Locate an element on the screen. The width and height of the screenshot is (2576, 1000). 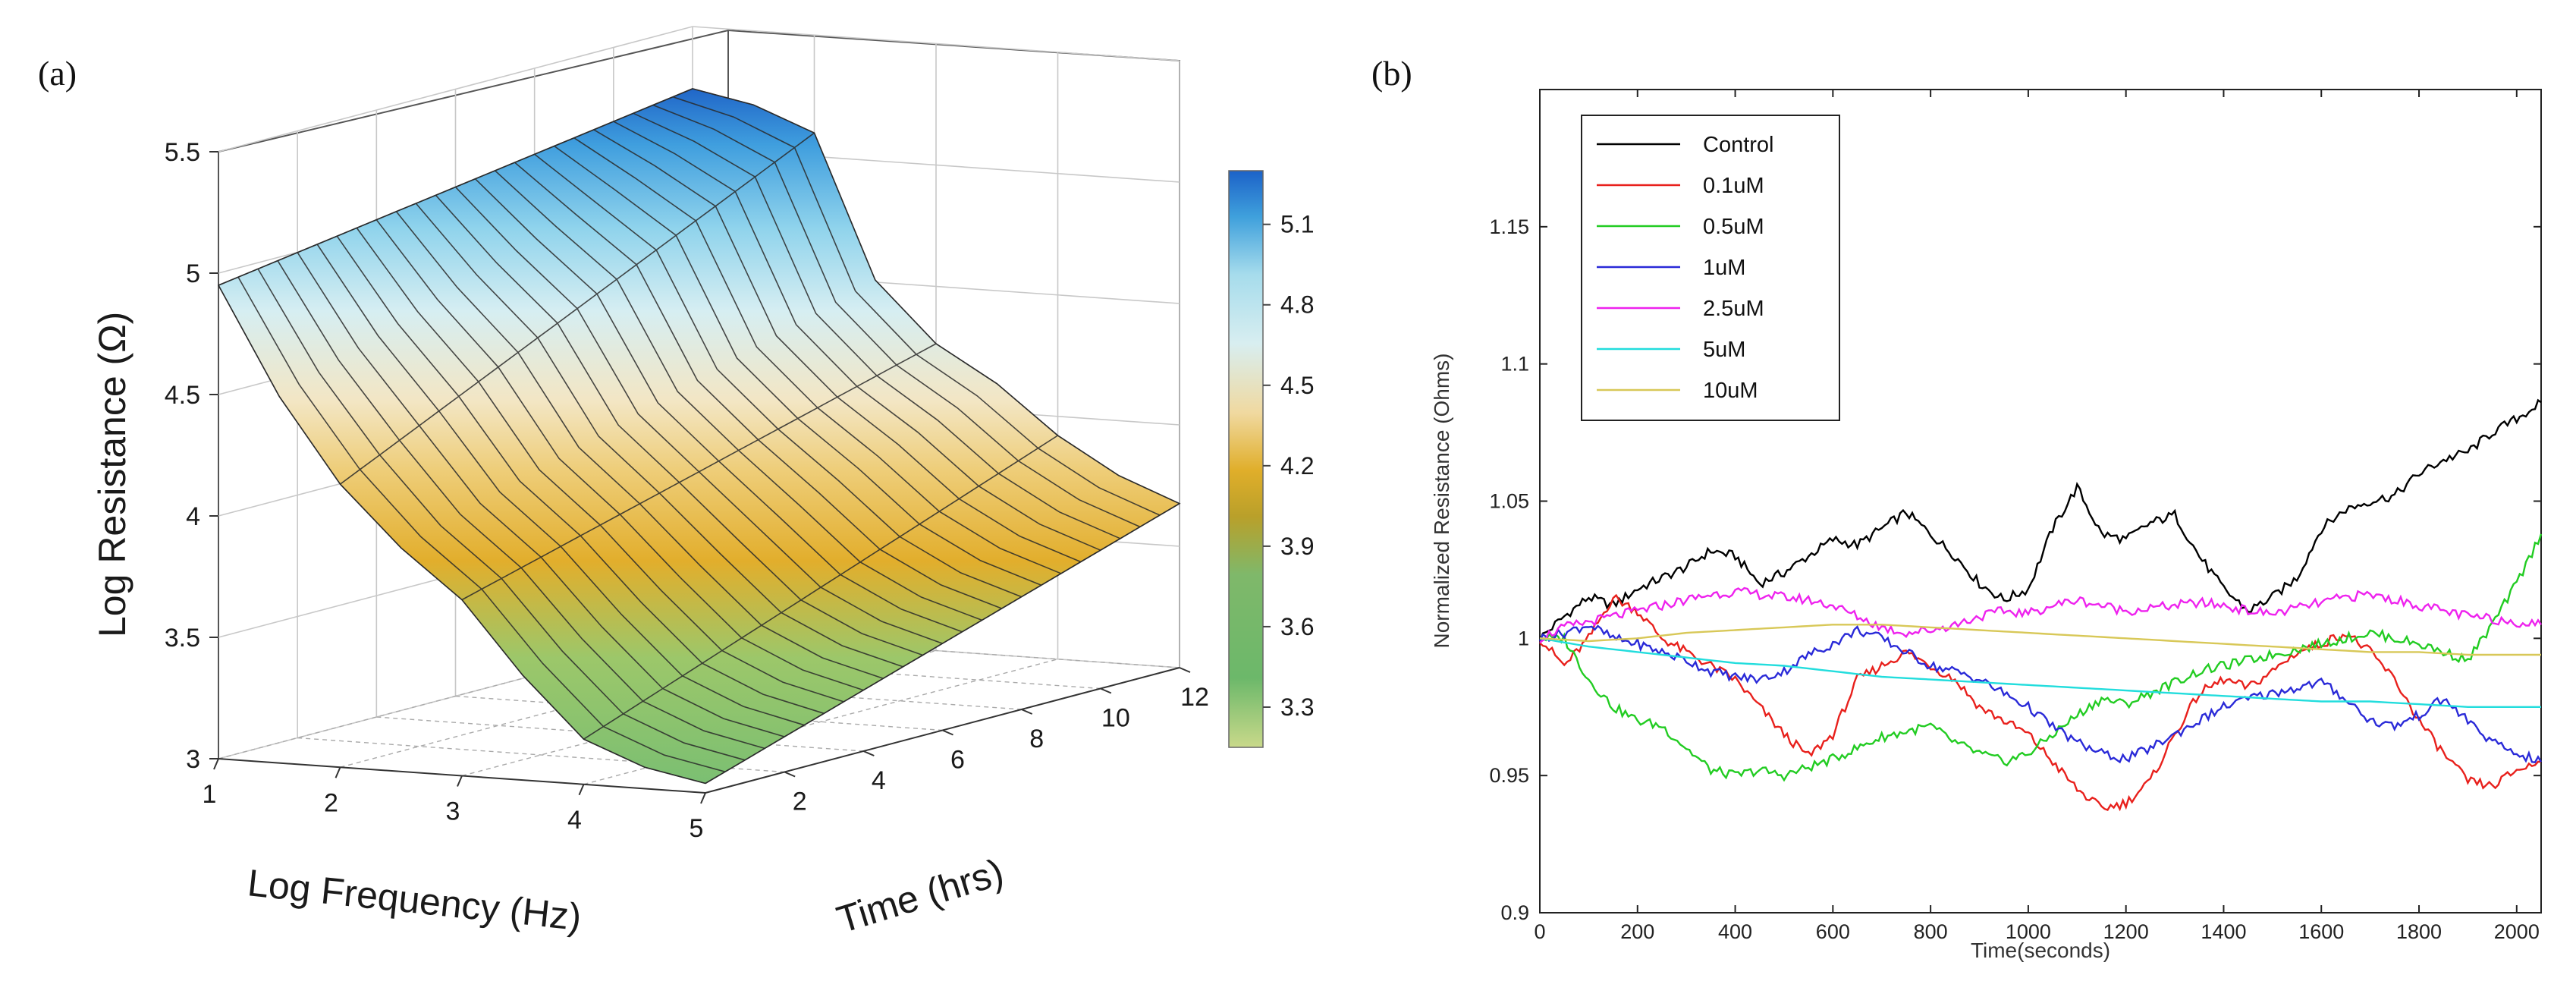
legend-label: 10uM is located at coordinates (1730, 391).